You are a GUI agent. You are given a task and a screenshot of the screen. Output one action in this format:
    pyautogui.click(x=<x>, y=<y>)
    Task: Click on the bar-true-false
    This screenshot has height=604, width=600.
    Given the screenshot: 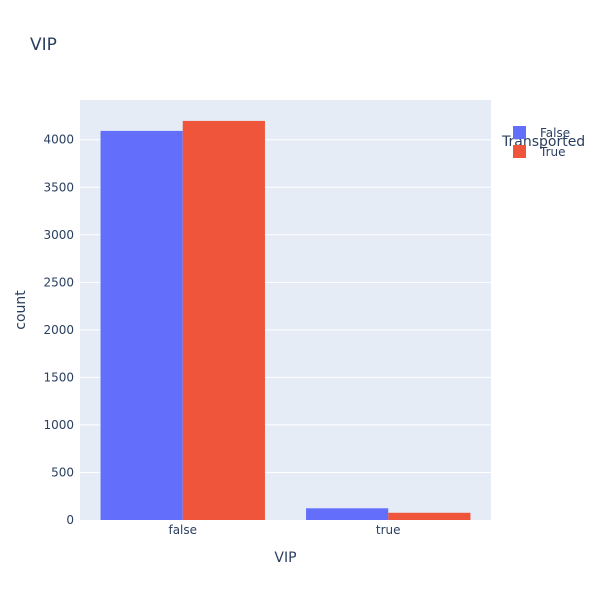 What is the action you would take?
    pyautogui.click(x=347, y=514)
    